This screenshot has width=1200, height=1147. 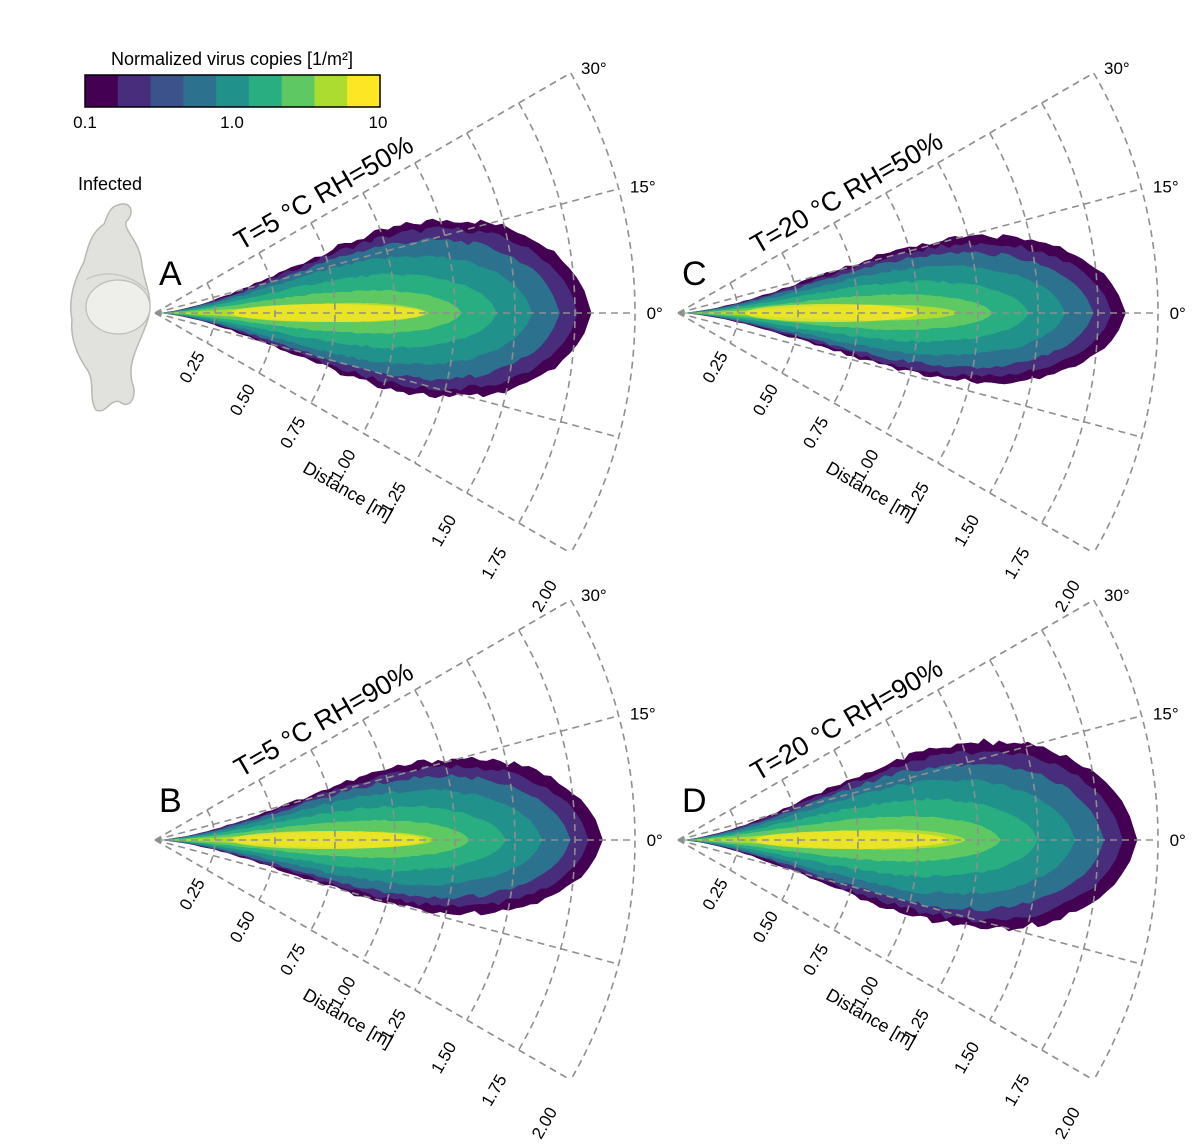 I want to click on condition-title: T=20 °C RH=50%, so click(x=846, y=193).